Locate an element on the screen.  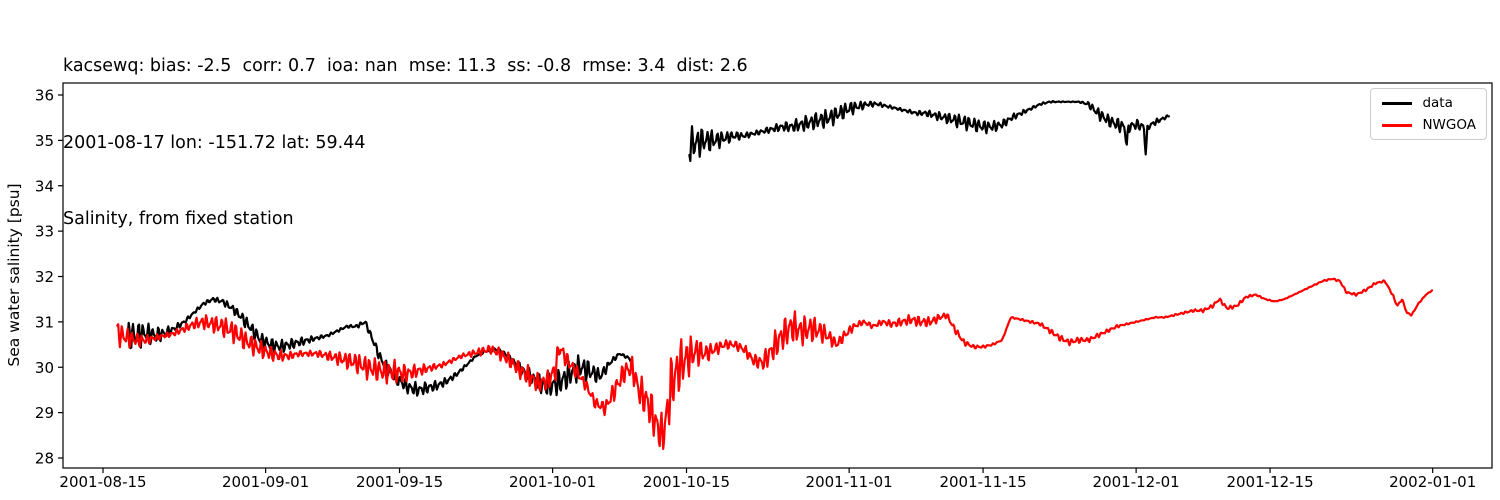
x-tick-label: 2001-10-15 is located at coordinates (686, 482).